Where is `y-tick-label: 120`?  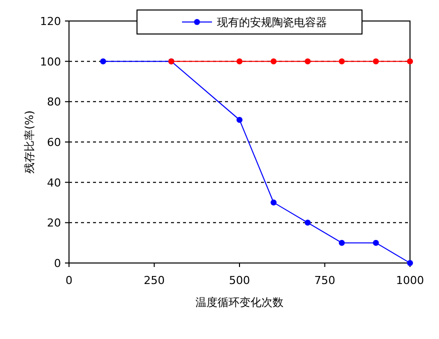 y-tick-label: 120 is located at coordinates (50, 21).